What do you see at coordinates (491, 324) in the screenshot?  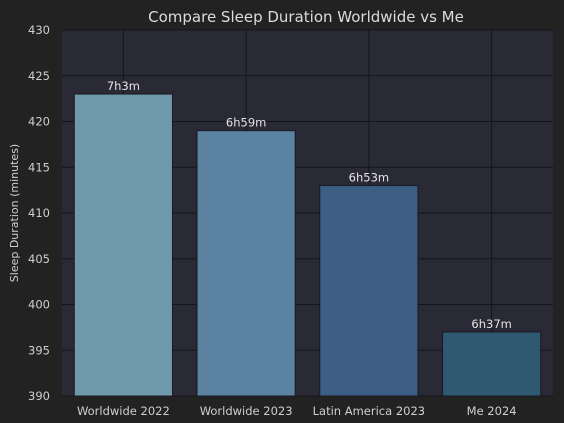 I see `bar-data-label: 6h37m` at bounding box center [491, 324].